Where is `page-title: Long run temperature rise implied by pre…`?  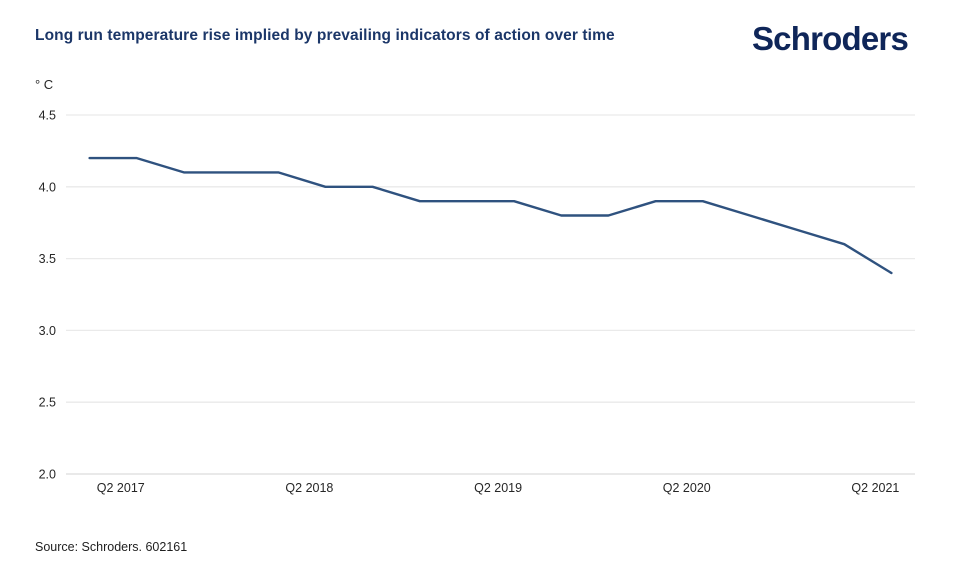 page-title: Long run temperature rise implied by pre… is located at coordinates (325, 35).